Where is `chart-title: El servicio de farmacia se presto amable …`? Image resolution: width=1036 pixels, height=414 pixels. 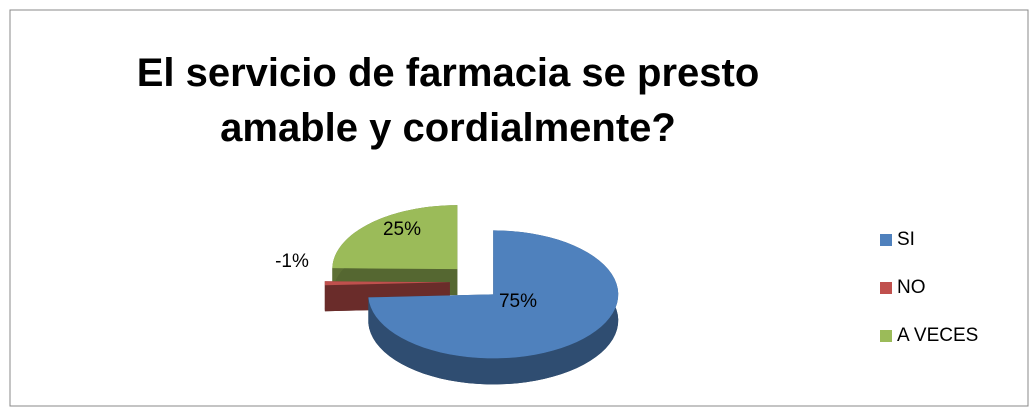 chart-title: El servicio de farmacia se presto amable … is located at coordinates (448, 100).